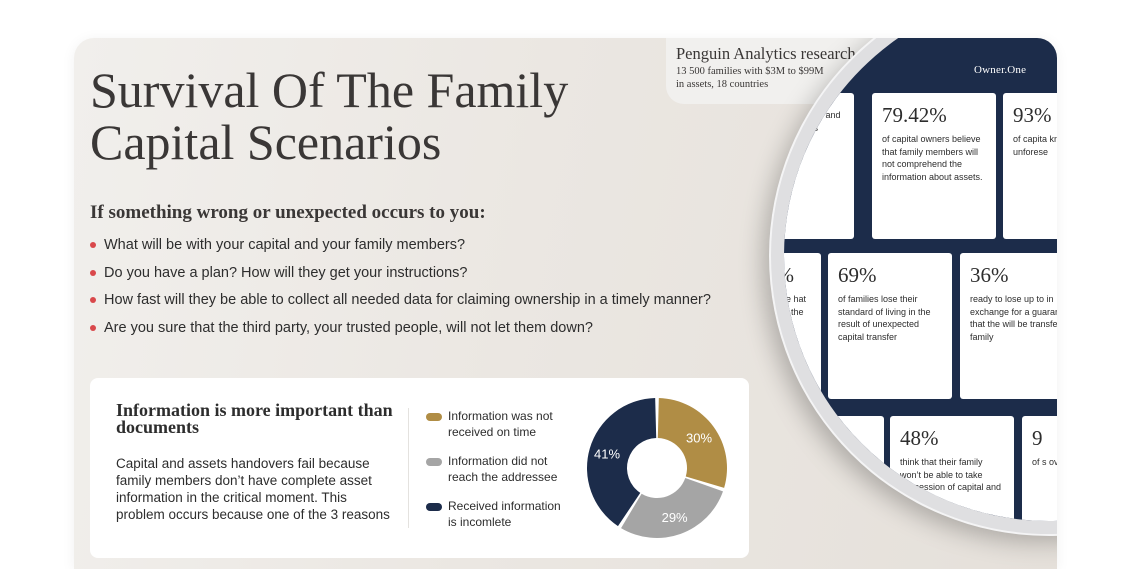 This screenshot has height=569, width=1131. Describe the element at coordinates (812, 166) in the screenshot. I see `stat-card: believe mbers will and the about assets` at that location.